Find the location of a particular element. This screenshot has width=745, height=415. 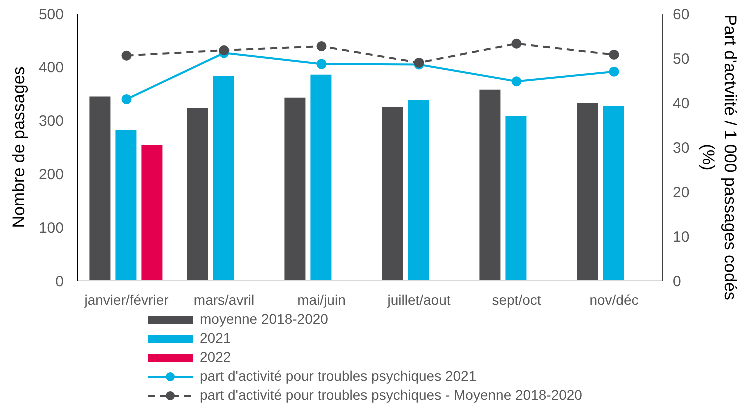

y2-tick-label: 0 is located at coordinates (677, 281).